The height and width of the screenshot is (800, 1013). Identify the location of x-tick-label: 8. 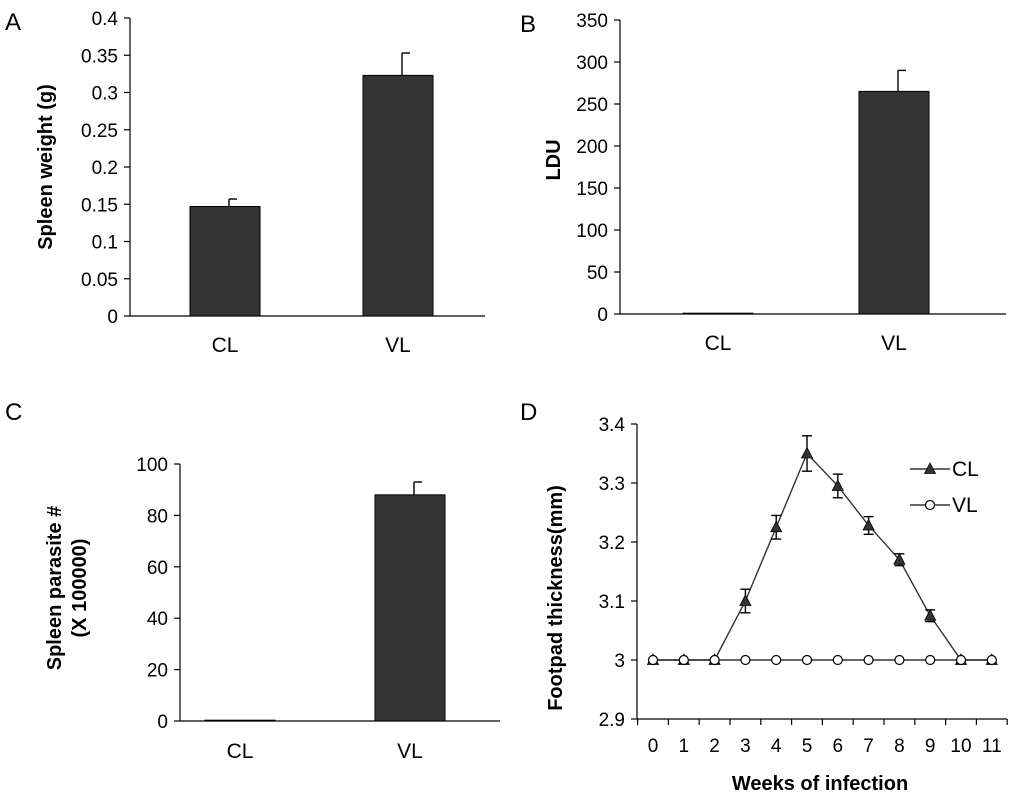
(899, 746).